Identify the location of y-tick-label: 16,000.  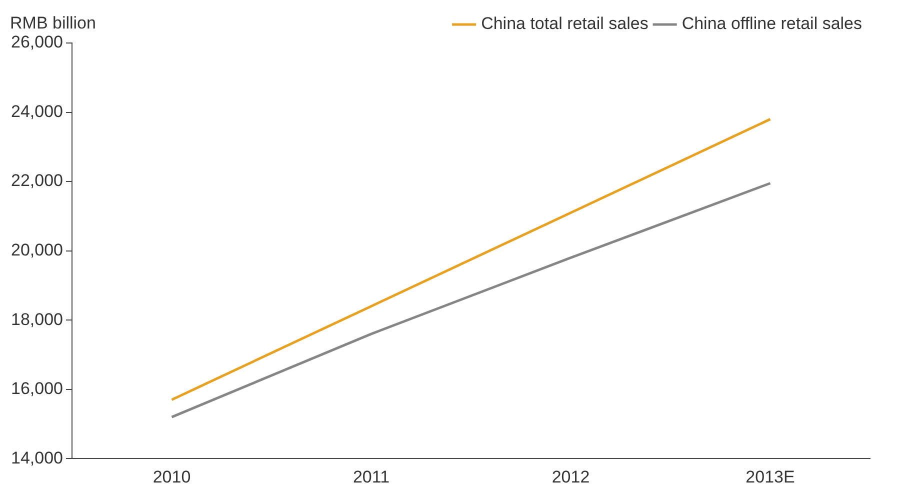
(36, 388).